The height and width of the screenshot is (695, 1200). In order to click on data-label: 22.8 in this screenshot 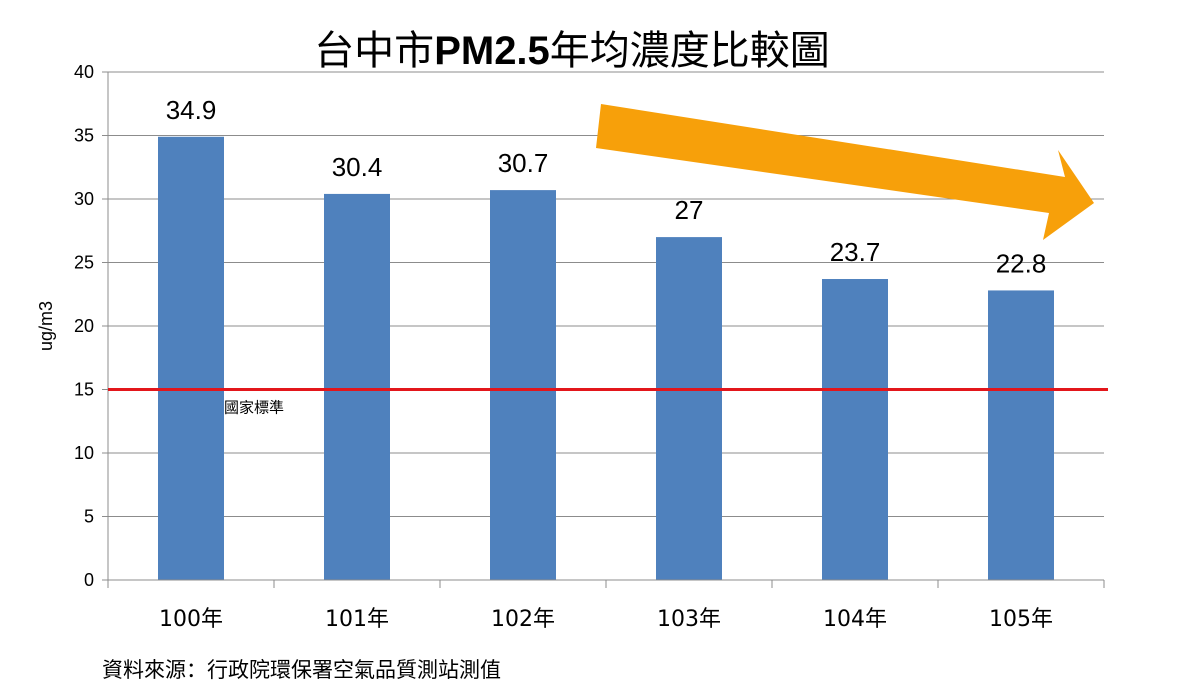, I will do `click(1021, 263)`.